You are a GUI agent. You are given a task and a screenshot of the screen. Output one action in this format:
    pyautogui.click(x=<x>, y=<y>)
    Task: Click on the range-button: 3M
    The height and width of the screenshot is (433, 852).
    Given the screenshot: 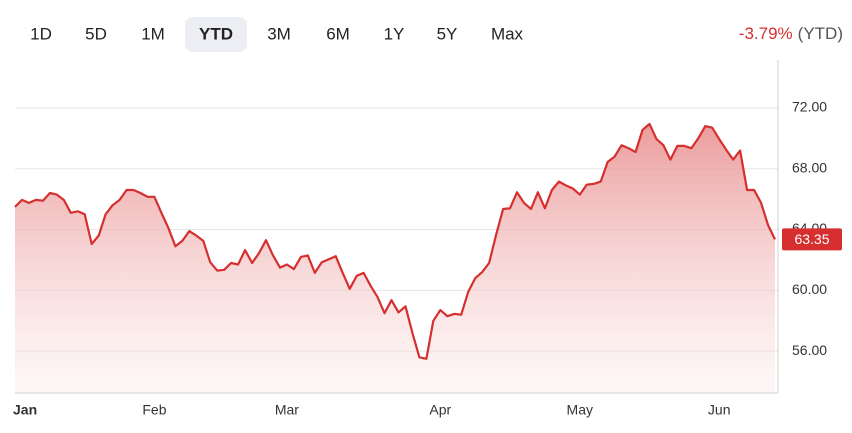 What is the action you would take?
    pyautogui.click(x=279, y=33)
    